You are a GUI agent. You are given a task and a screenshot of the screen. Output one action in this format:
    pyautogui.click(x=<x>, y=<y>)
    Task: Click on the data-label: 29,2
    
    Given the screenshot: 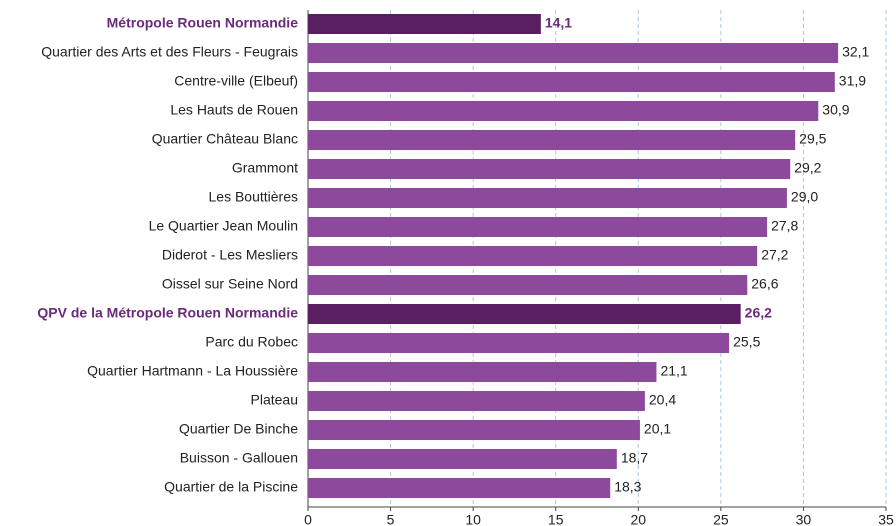 What is the action you would take?
    pyautogui.click(x=807, y=168)
    